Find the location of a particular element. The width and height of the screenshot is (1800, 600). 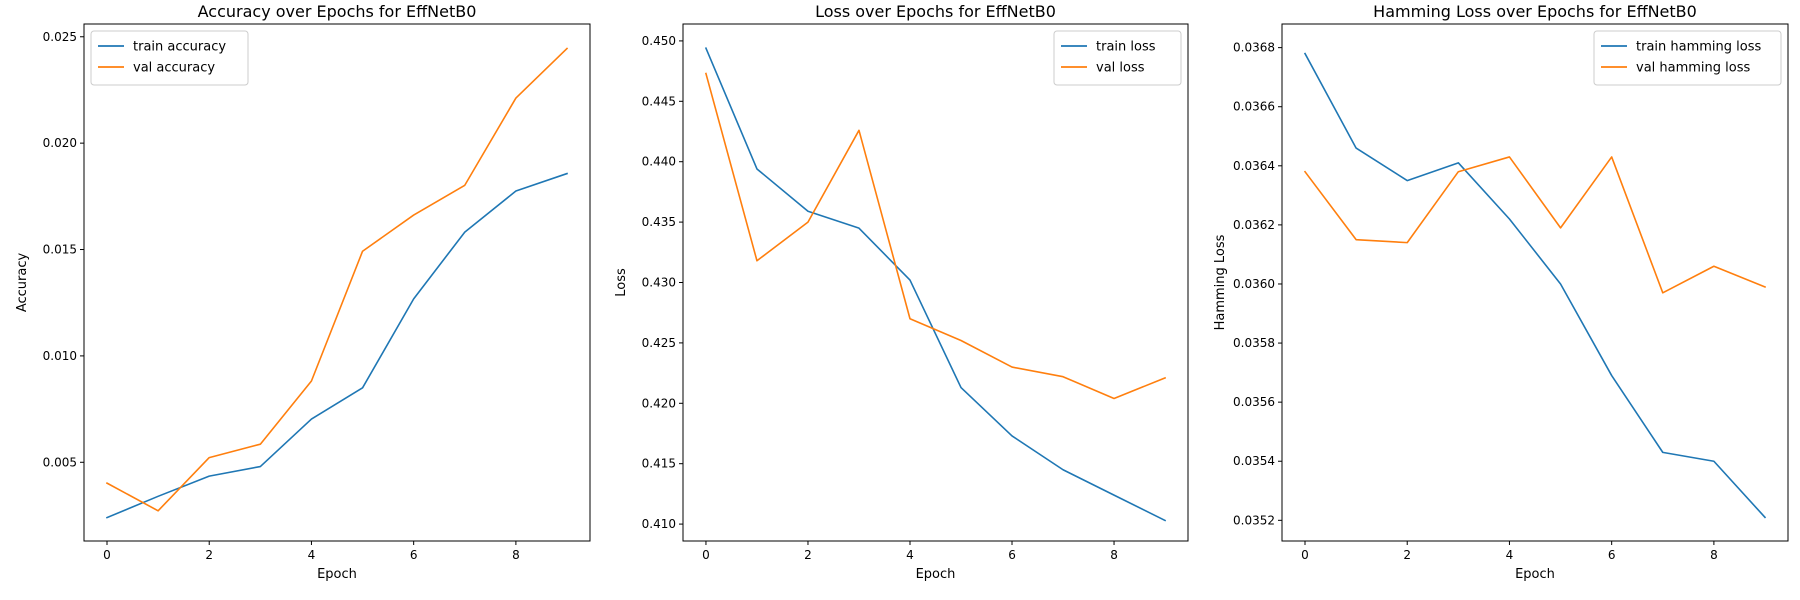

y-tick-label: 0.425 is located at coordinates (659, 343).